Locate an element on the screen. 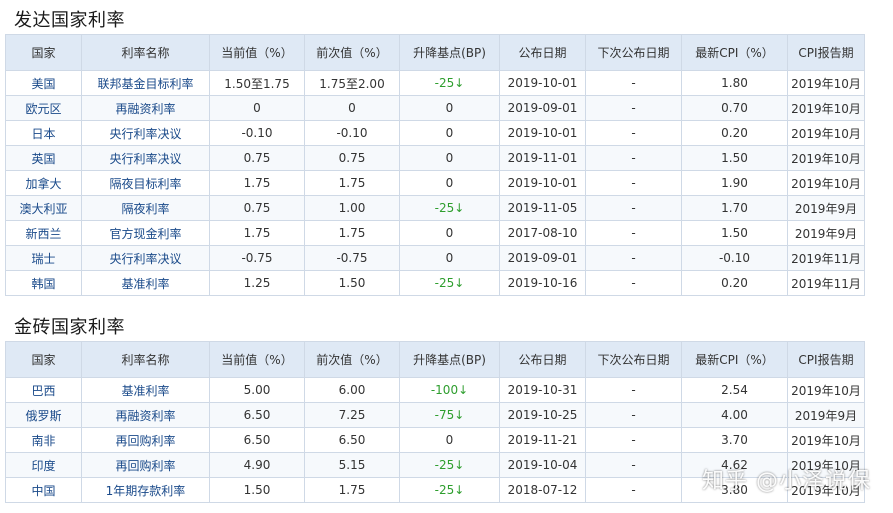 This screenshot has height=513, width=893. col-header-bp: 升降基点(BP) is located at coordinates (449, 52).